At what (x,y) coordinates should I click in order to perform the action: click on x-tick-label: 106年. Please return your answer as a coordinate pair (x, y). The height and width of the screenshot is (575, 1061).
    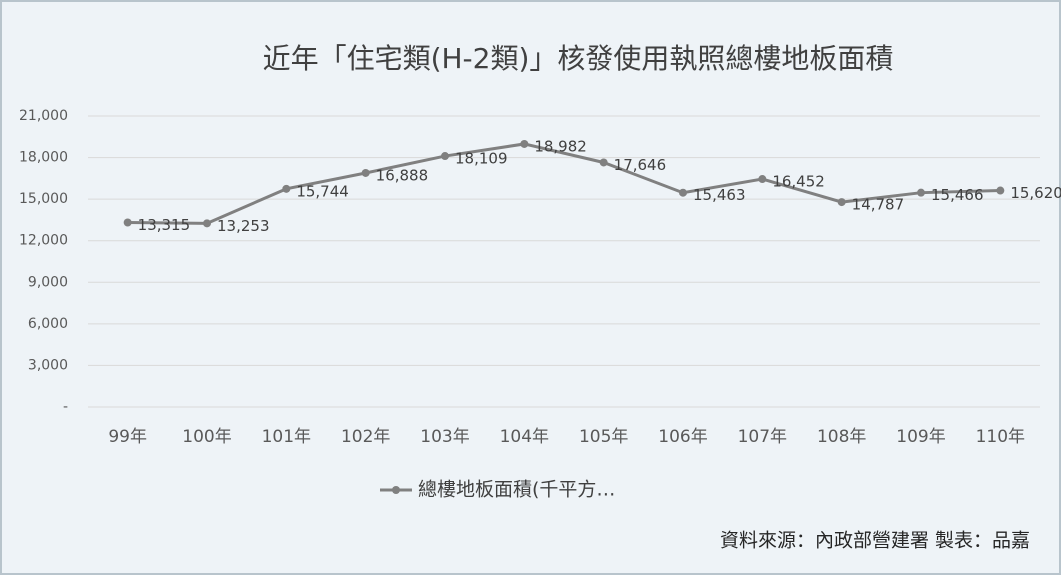
    Looking at the image, I should click on (682, 437).